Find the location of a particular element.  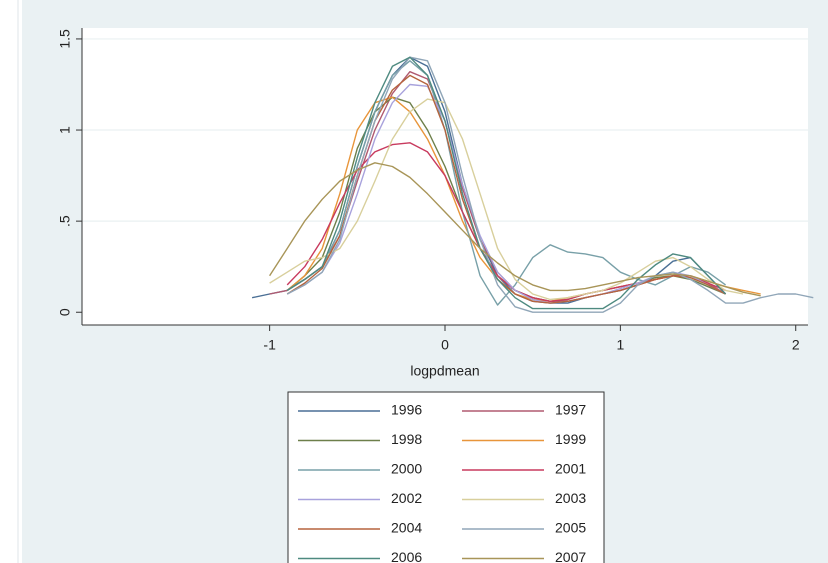

legend-label: 2000 is located at coordinates (406, 469).